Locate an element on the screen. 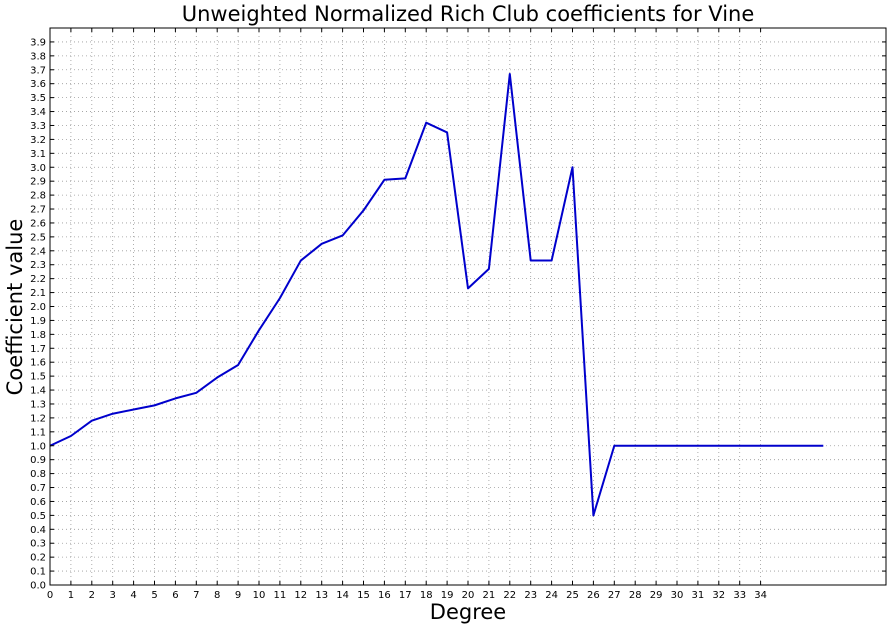  y-tick-label: 3.4 is located at coordinates (38, 112).